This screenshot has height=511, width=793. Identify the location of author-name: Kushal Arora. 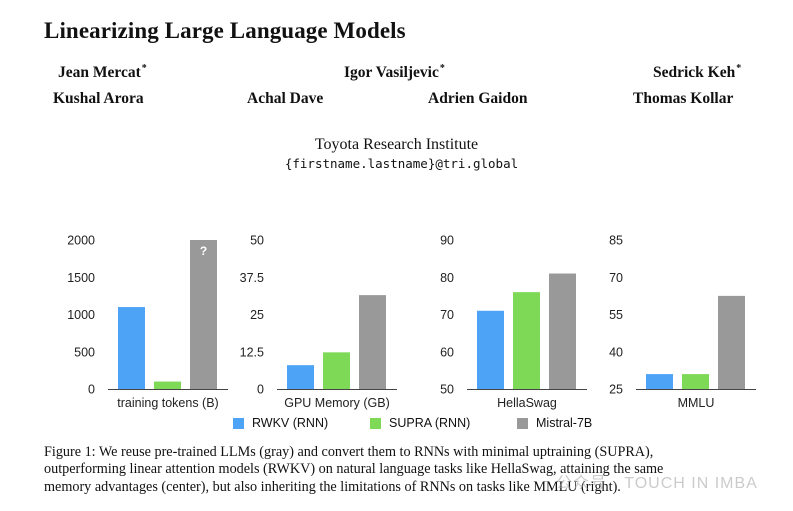
(98, 98).